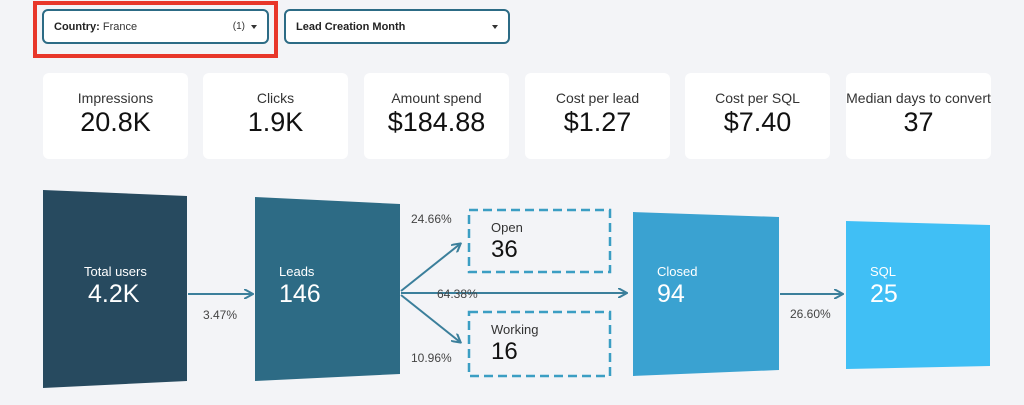  I want to click on lead-creation-month-dropdown: Lead Creation Month, so click(397, 26).